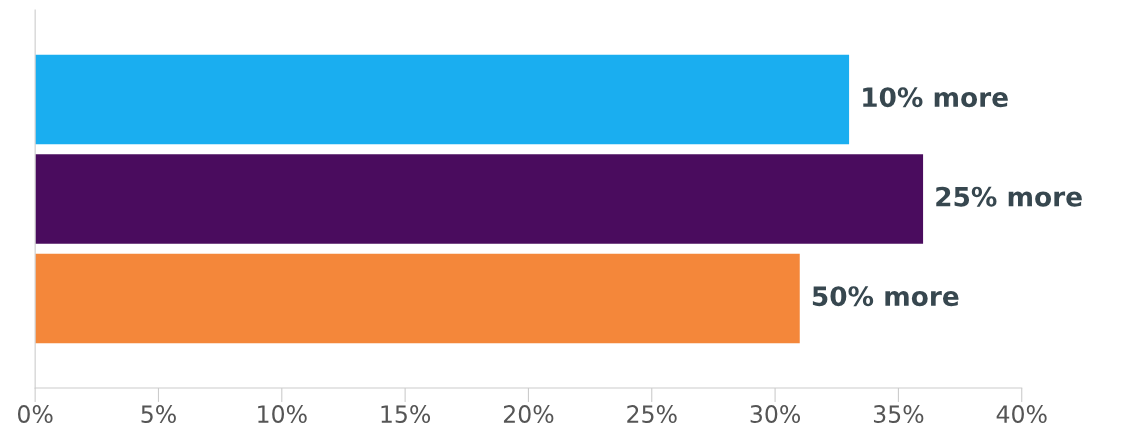  I want to click on x-tick-label: 5%, so click(158, 414).